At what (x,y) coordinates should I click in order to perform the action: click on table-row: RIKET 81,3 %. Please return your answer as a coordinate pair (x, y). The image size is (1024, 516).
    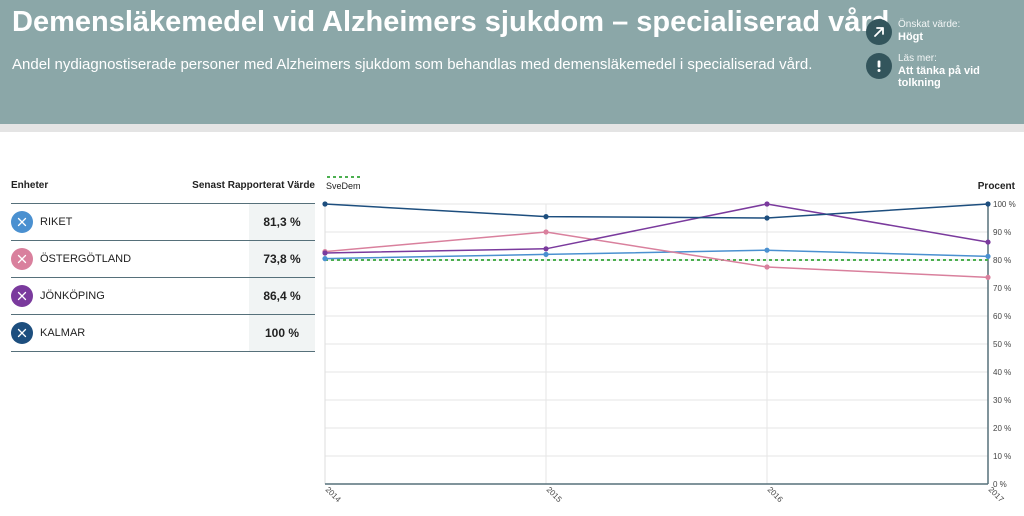
    Looking at the image, I should click on (163, 222).